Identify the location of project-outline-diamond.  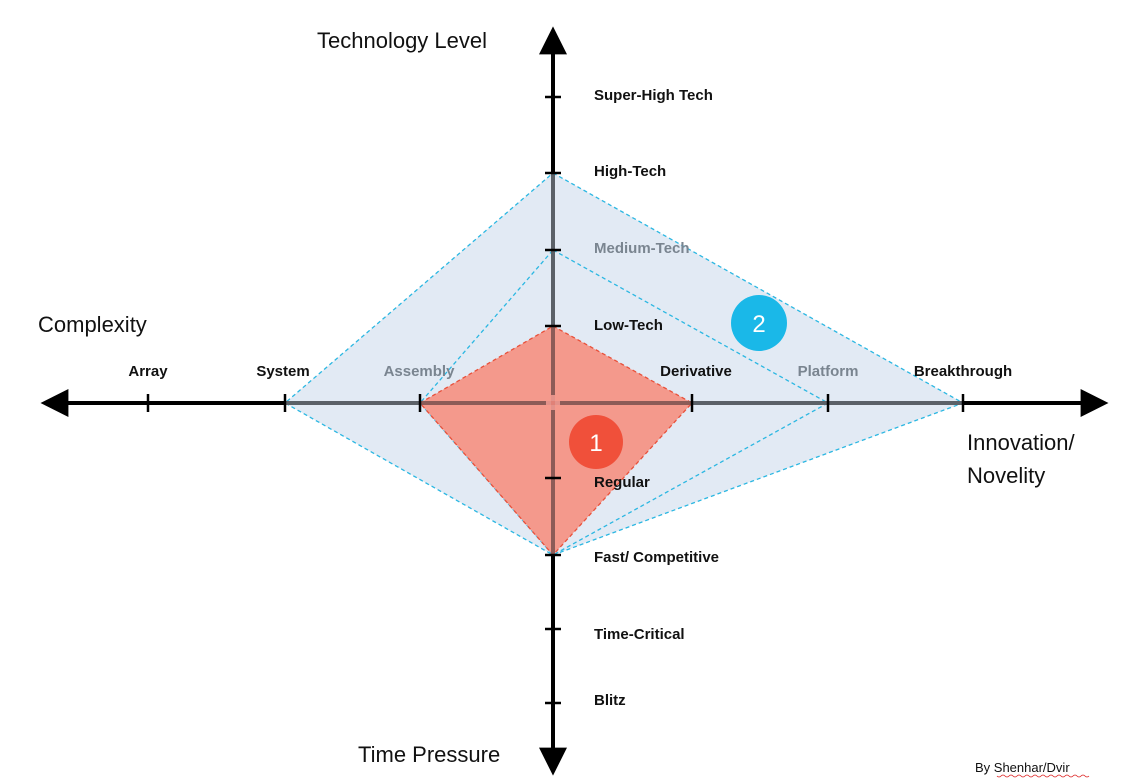
(624, 402).